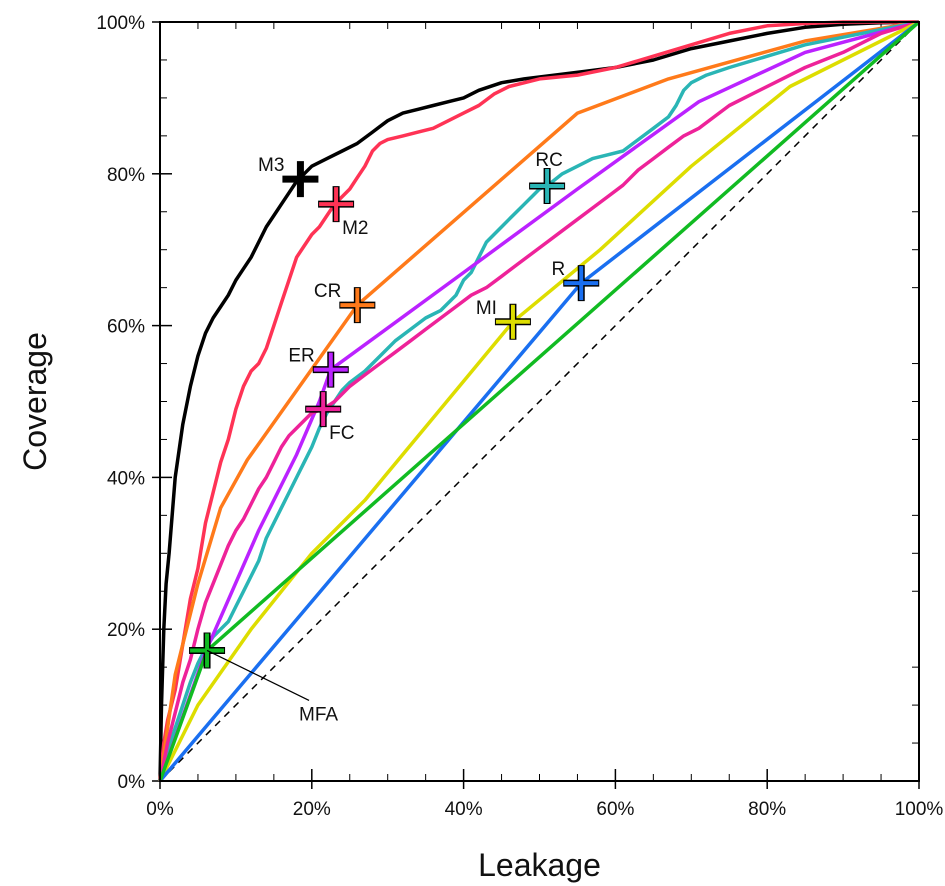  Describe the element at coordinates (120, 23) in the screenshot. I see `y-tick-label: 100%` at that location.